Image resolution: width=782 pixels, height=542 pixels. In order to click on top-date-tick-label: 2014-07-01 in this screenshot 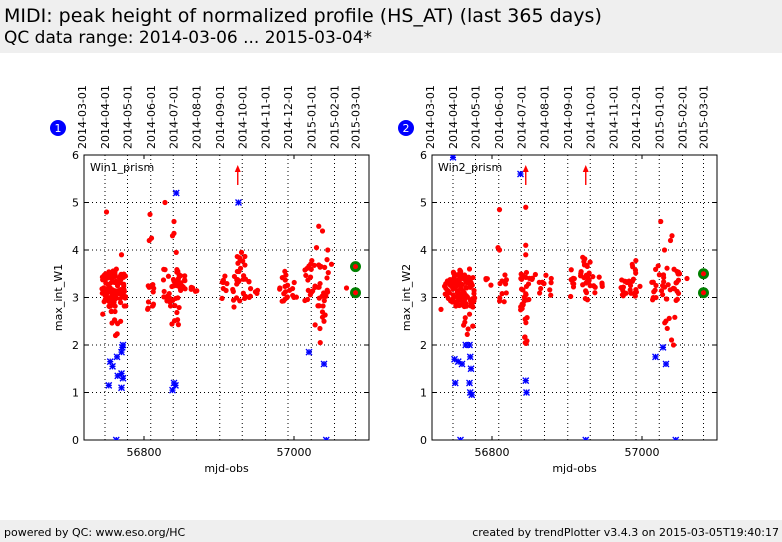, I will do `click(173, 117)`.